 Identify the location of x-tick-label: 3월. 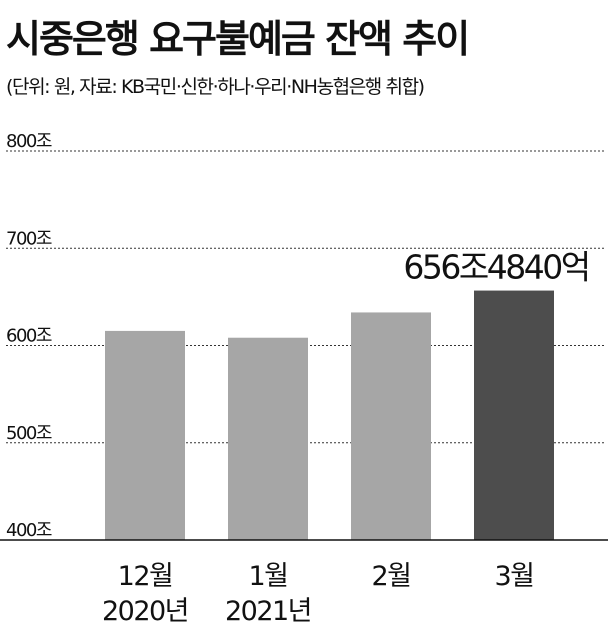
(513, 576).